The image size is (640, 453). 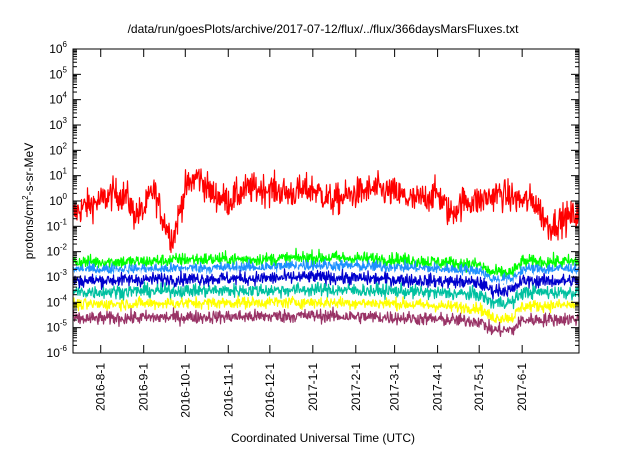 What do you see at coordinates (64, 297) in the screenshot?
I see `y-tick-label-exp: -4` at bounding box center [64, 297].